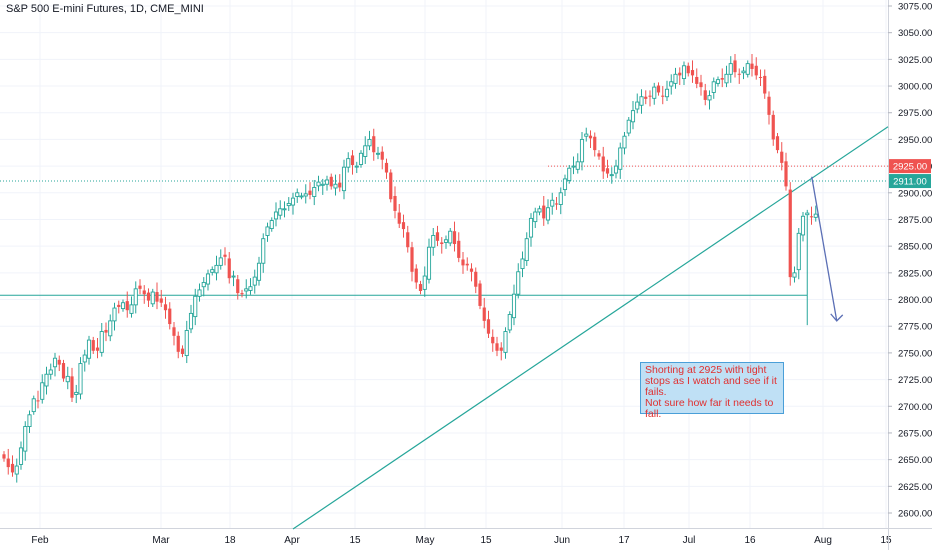  I want to click on note-line-2: stops as I watch and see if it, so click(711, 381).